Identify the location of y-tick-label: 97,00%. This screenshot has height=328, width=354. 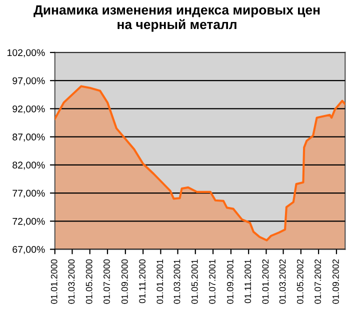
(28, 81).